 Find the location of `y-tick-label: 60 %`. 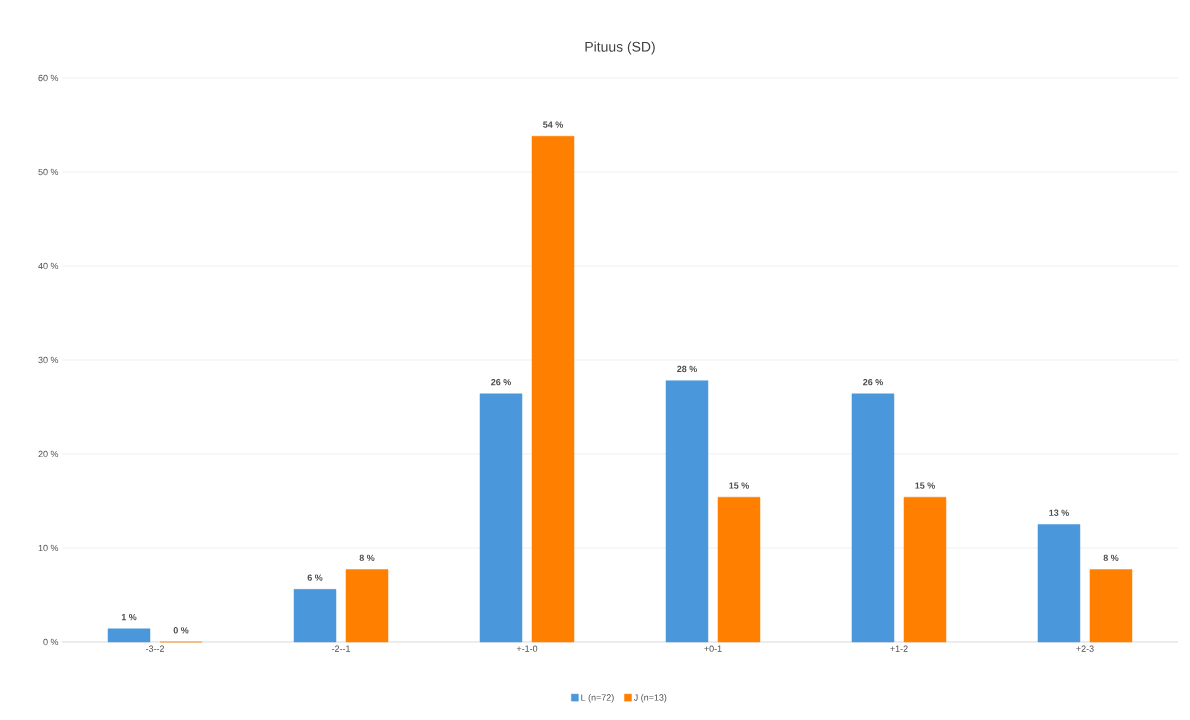

y-tick-label: 60 % is located at coordinates (48, 78).